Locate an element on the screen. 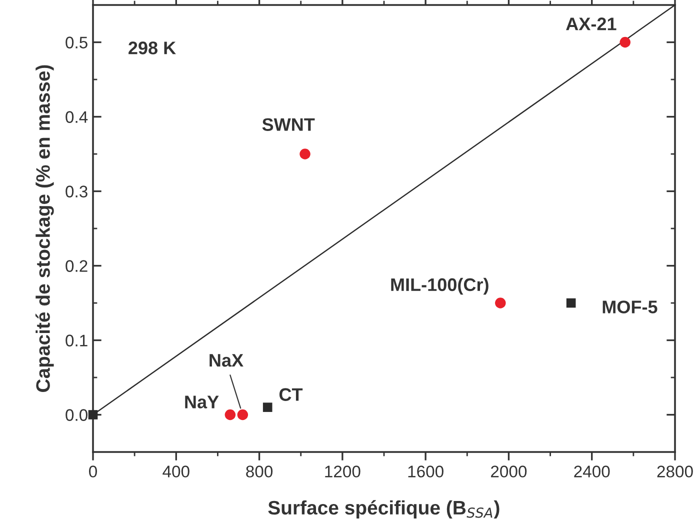 This screenshot has width=696, height=532. y-tick-label: 0.4 is located at coordinates (77, 117).